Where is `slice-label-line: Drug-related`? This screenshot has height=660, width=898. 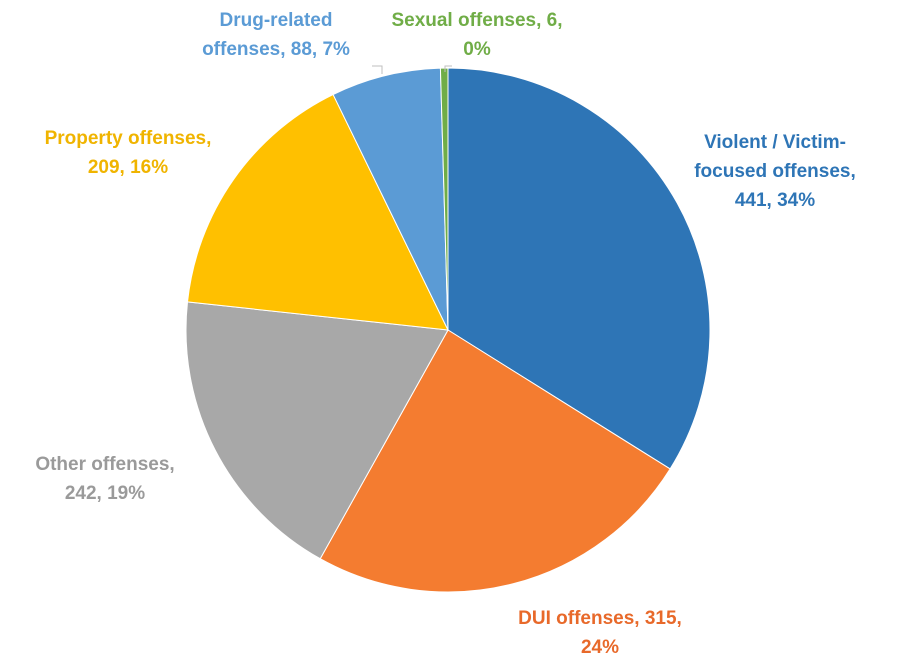
slice-label-line: Drug-related is located at coordinates (276, 20).